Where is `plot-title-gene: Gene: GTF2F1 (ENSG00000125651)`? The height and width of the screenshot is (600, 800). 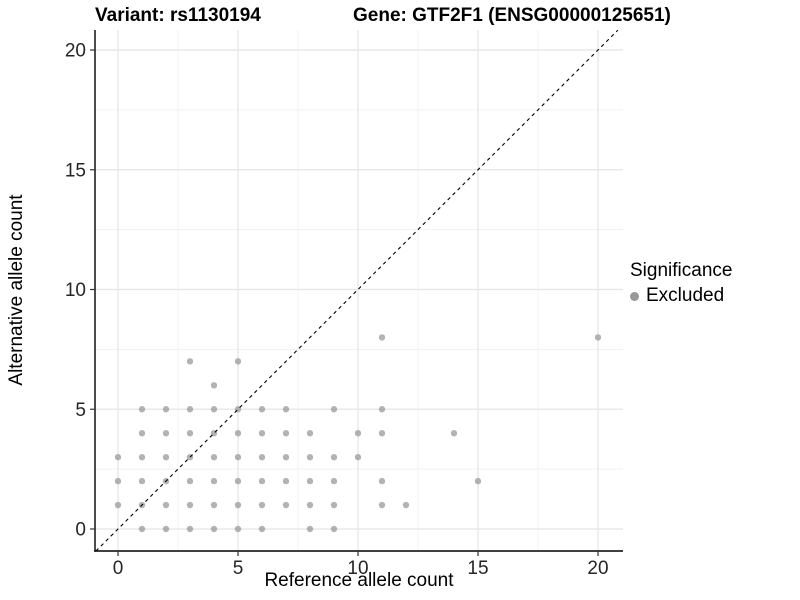 plot-title-gene: Gene: GTF2F1 (ENSG00000125651) is located at coordinates (512, 15).